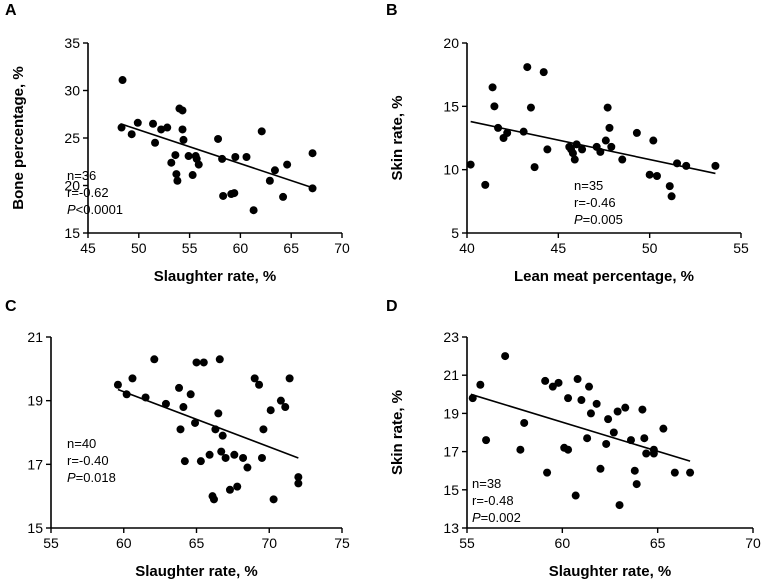  What do you see at coordinates (81, 443) in the screenshot?
I see `stat-n: n=40` at bounding box center [81, 443].